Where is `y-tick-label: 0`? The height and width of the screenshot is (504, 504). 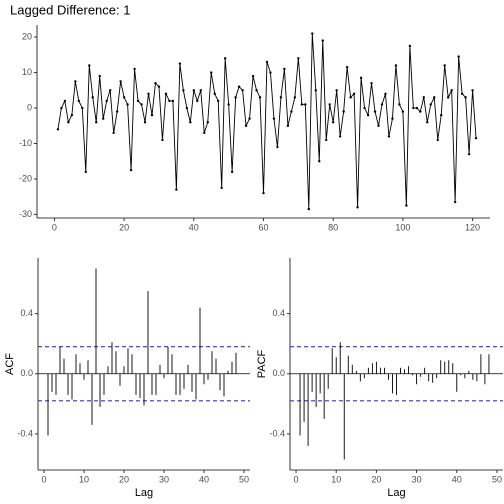 y-tick-label: 0 is located at coordinates (29, 107).